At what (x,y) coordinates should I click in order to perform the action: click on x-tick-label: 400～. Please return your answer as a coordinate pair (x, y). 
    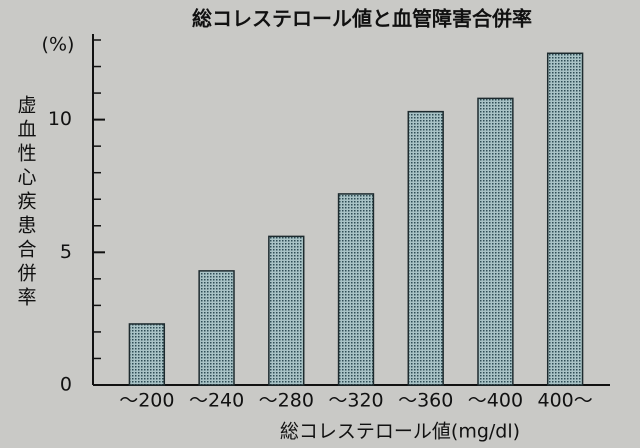
    Looking at the image, I should click on (565, 401).